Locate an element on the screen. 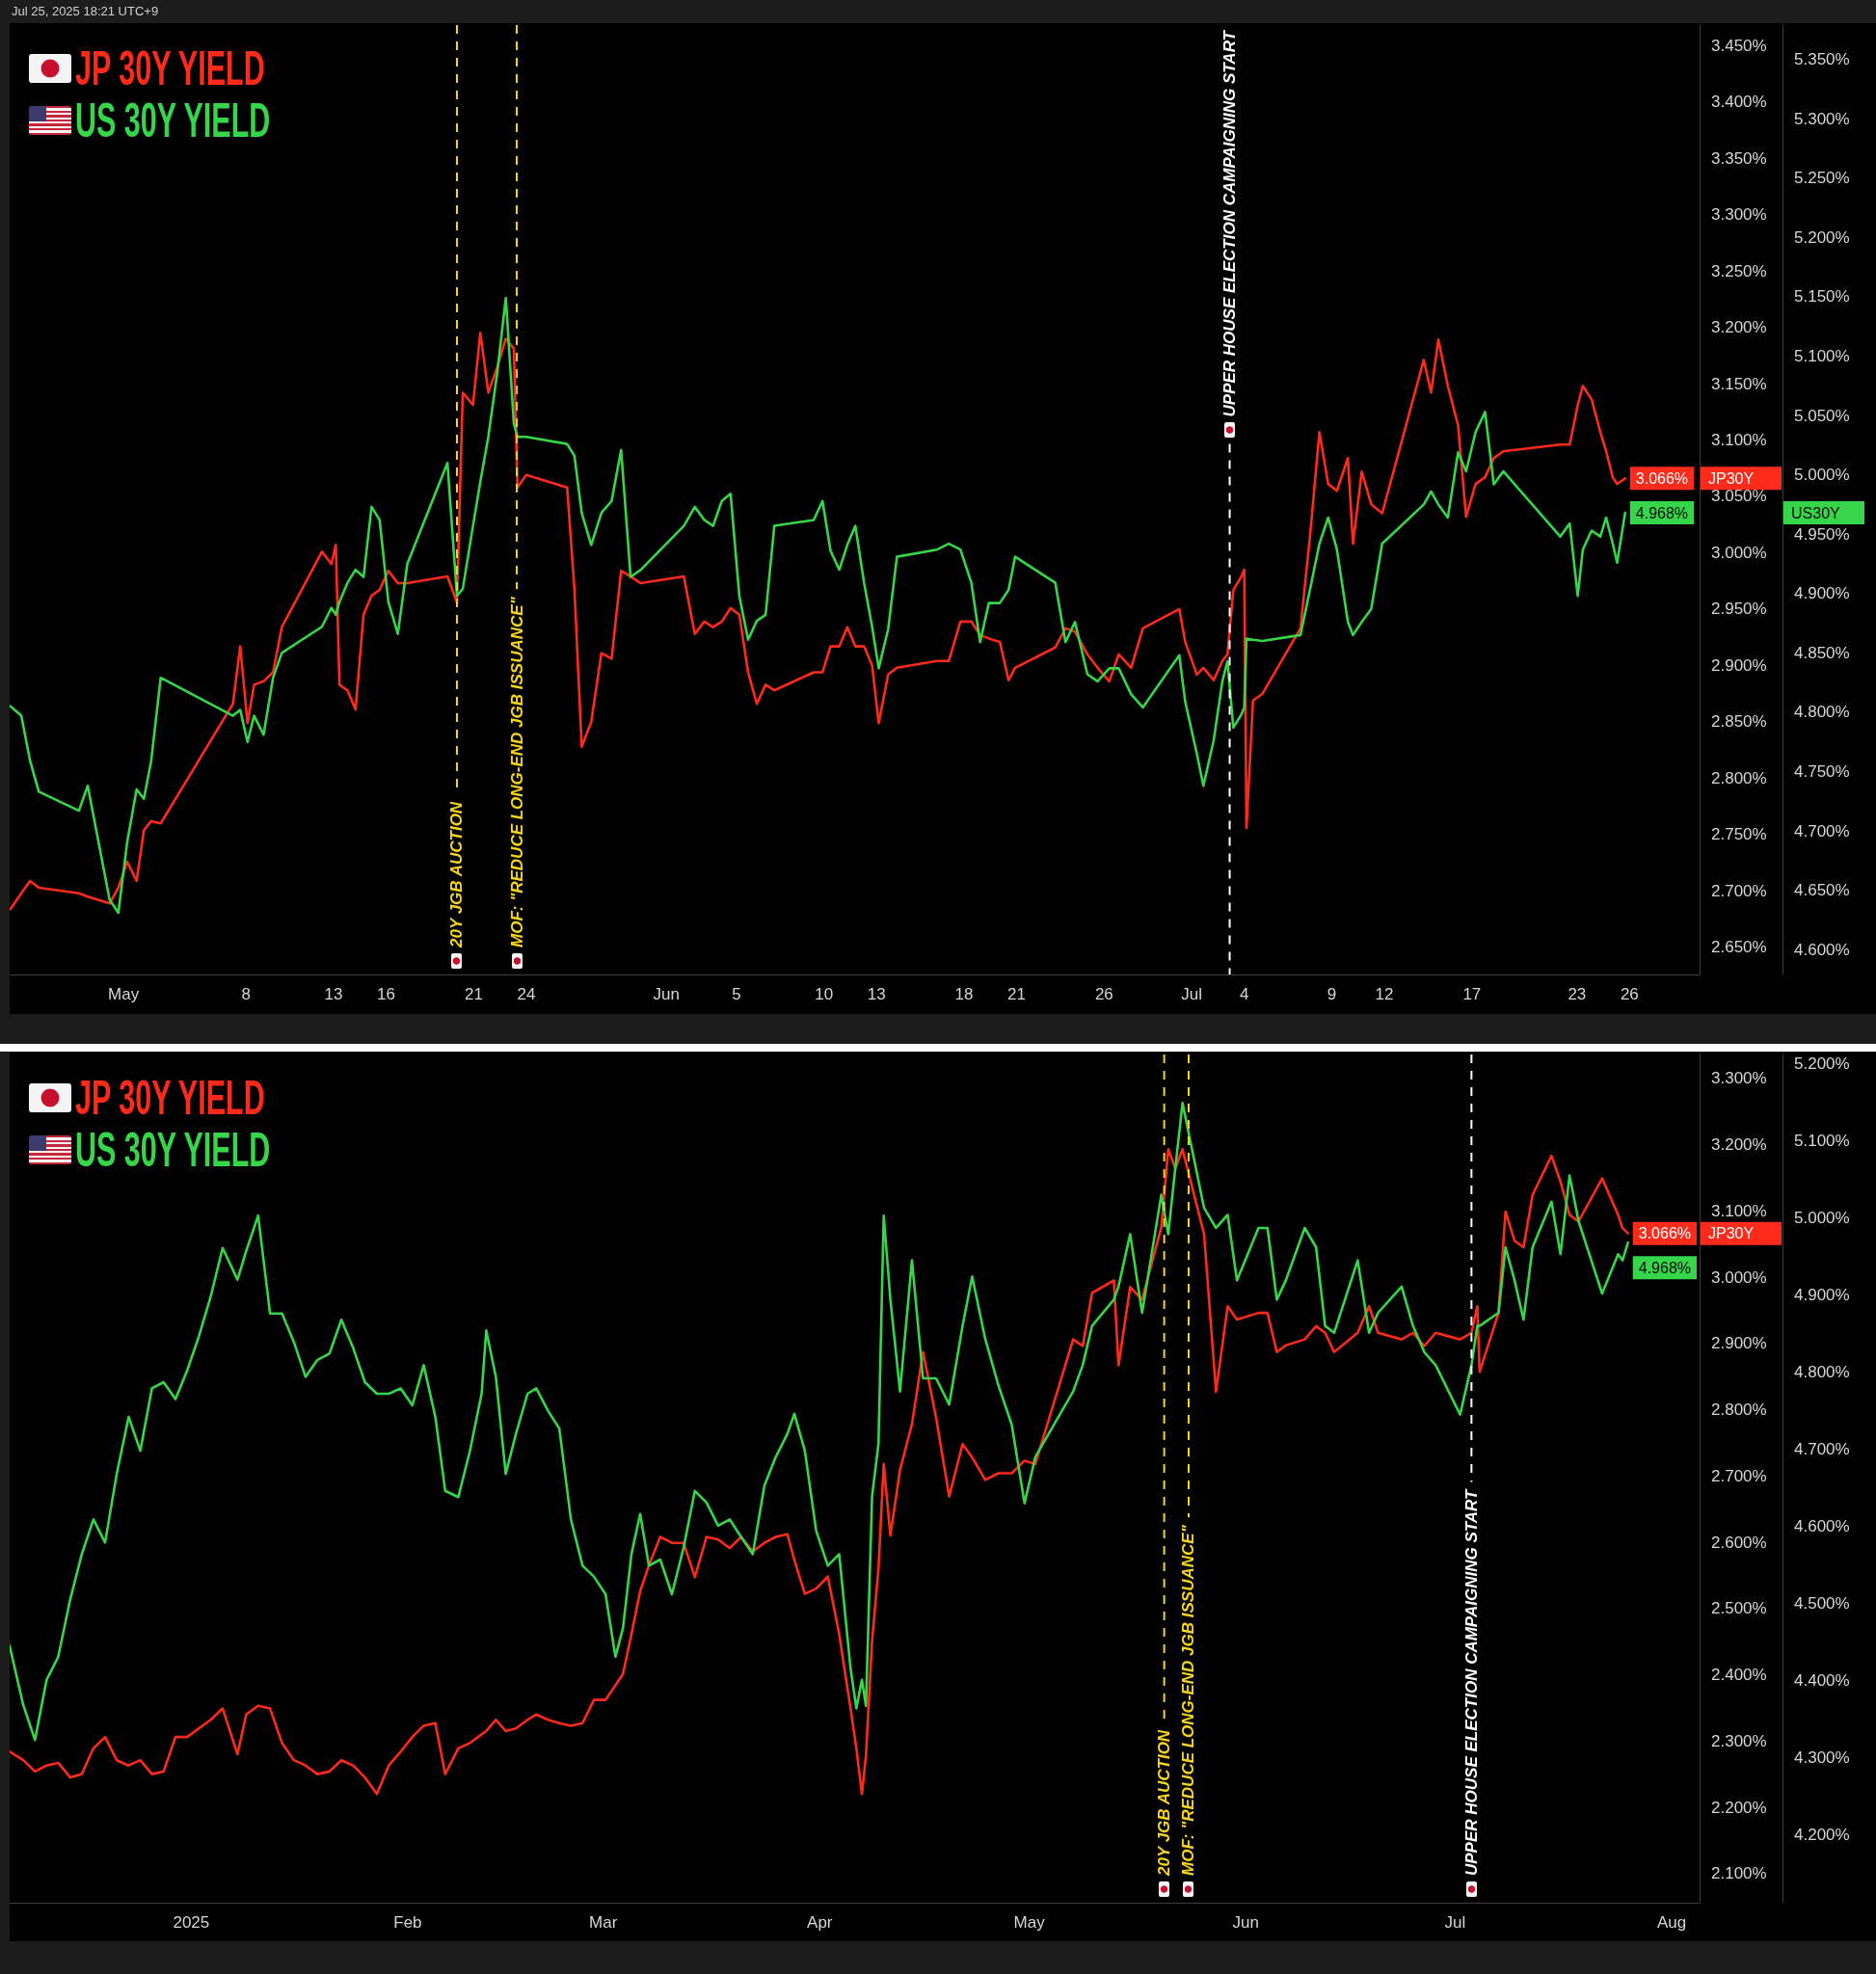  y2-tick-label: 4.850% is located at coordinates (1822, 652).